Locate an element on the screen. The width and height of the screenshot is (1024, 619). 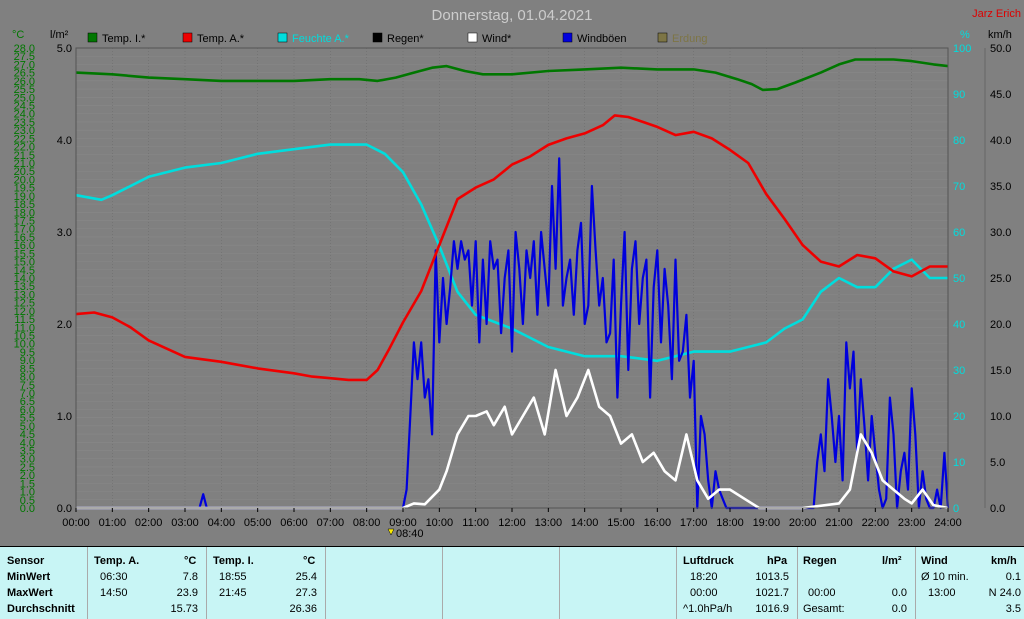
rain-total-label: Gesamt: is located at coordinates (824, 609).